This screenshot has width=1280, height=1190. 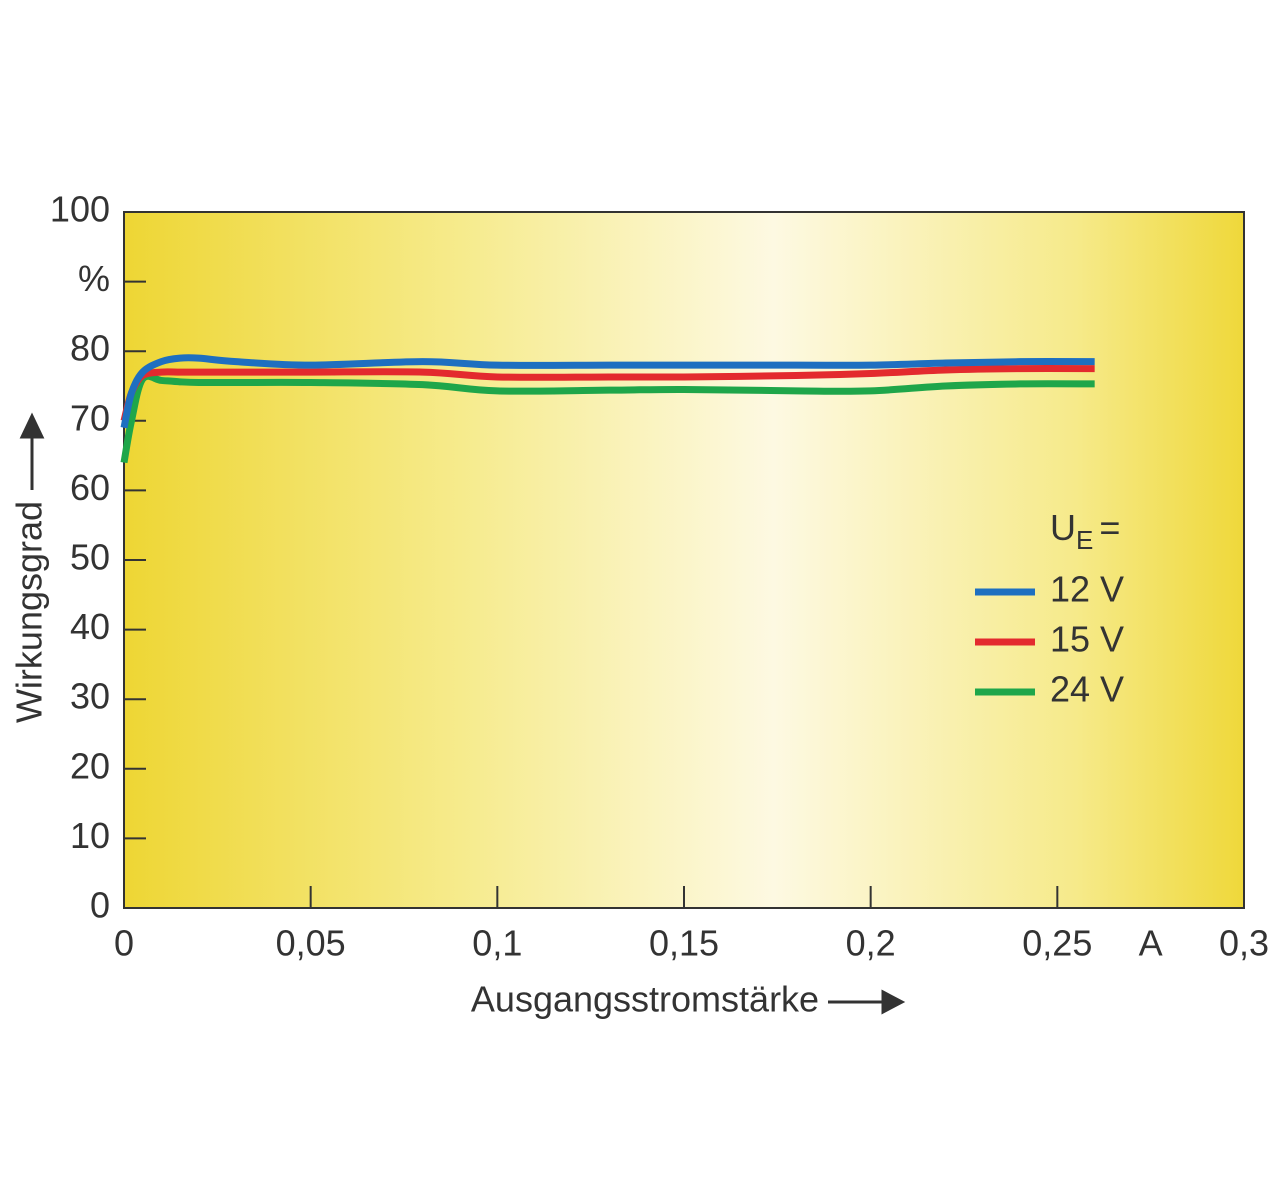 What do you see at coordinates (94, 278) in the screenshot?
I see `y-tick-label: %` at bounding box center [94, 278].